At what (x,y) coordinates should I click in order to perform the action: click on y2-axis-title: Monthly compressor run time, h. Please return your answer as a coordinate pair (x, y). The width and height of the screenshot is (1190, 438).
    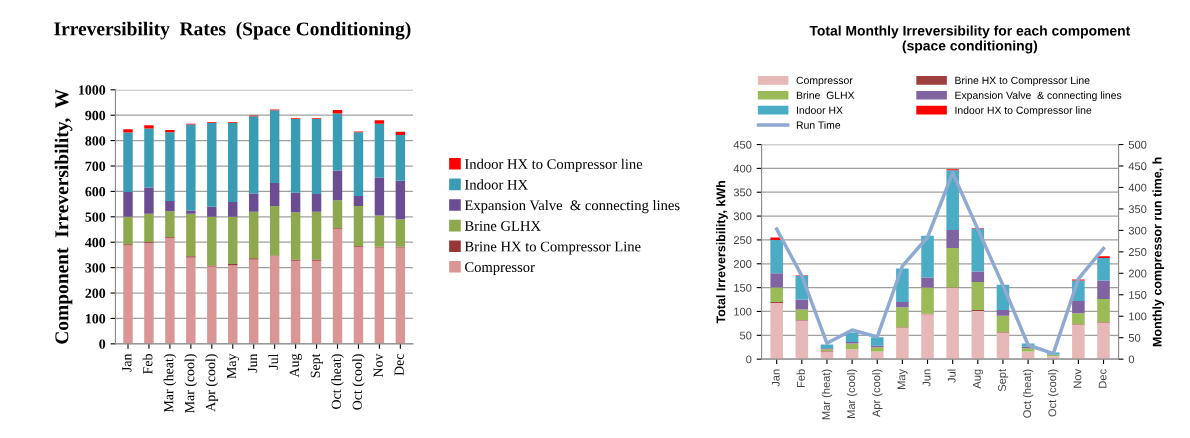
    Looking at the image, I should click on (1158, 252).